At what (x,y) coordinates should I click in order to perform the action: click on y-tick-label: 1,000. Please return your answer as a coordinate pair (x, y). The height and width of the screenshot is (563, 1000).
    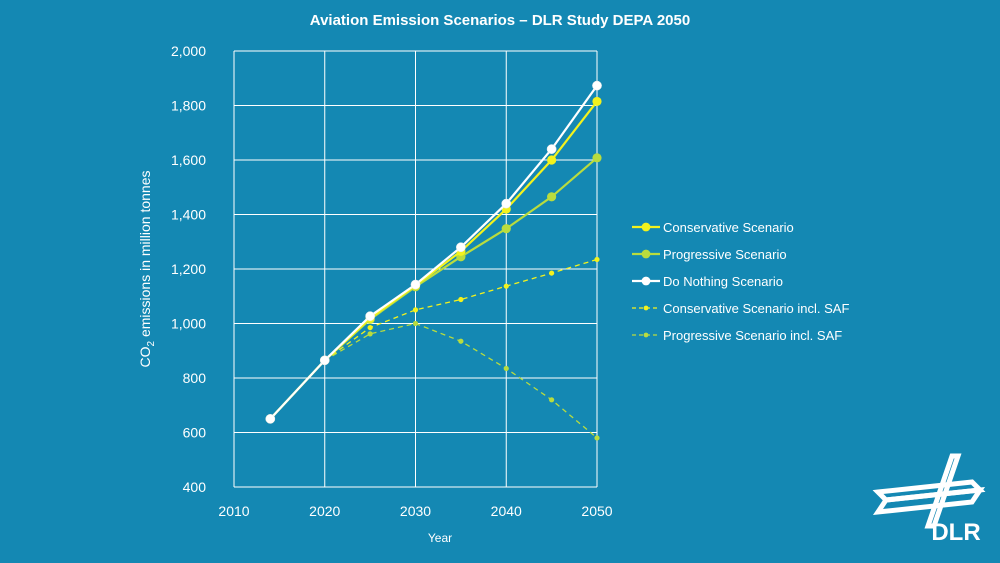
    Looking at the image, I should click on (188, 324).